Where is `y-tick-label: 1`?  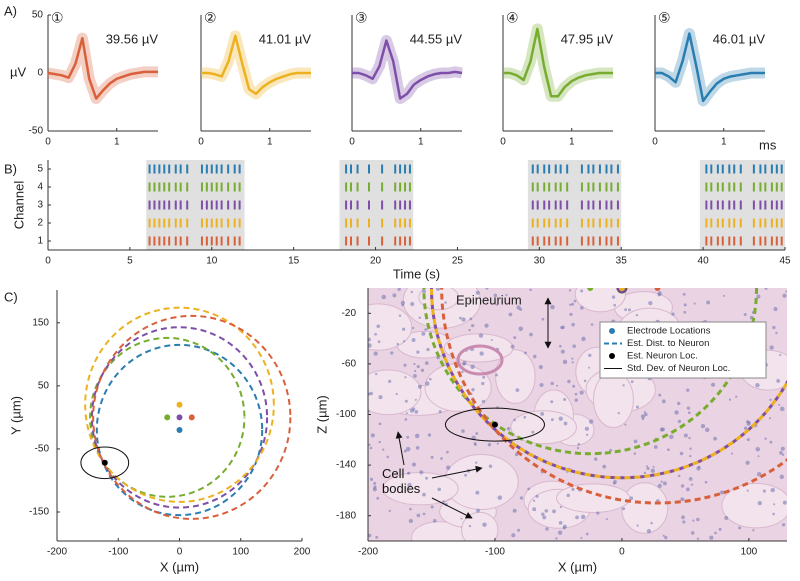 y-tick-label: 1 is located at coordinates (40, 241).